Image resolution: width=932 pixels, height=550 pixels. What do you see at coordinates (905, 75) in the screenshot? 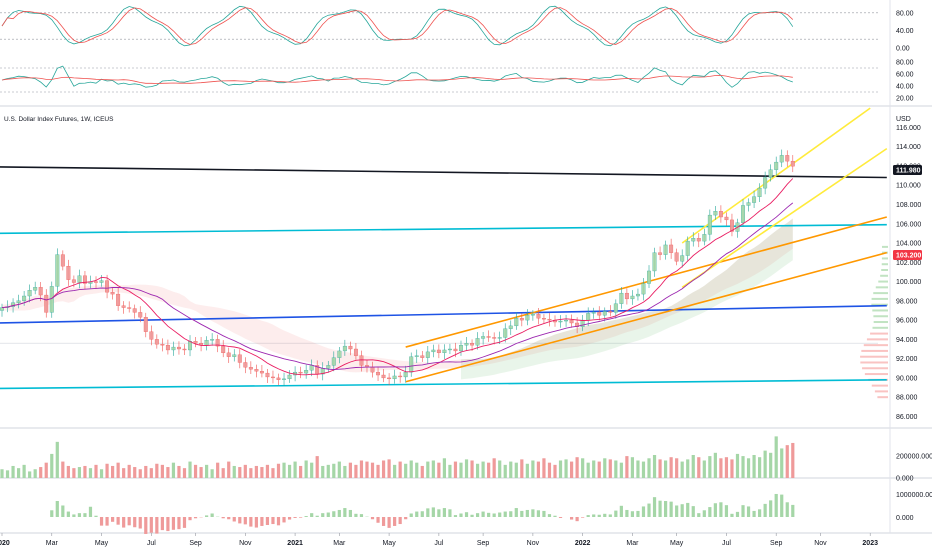
I see `rsi-tick-label: 60.00` at bounding box center [905, 75].